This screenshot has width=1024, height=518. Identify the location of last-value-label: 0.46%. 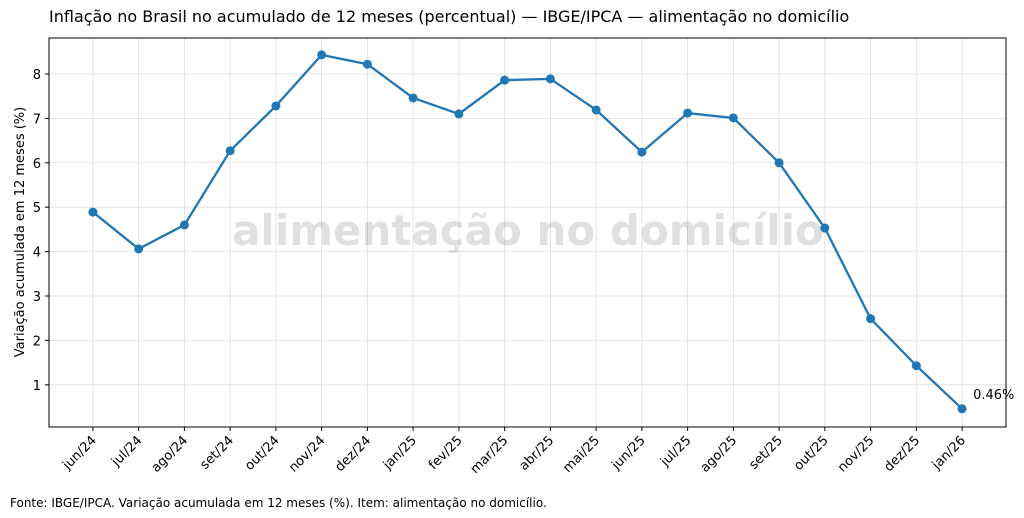
(993, 395).